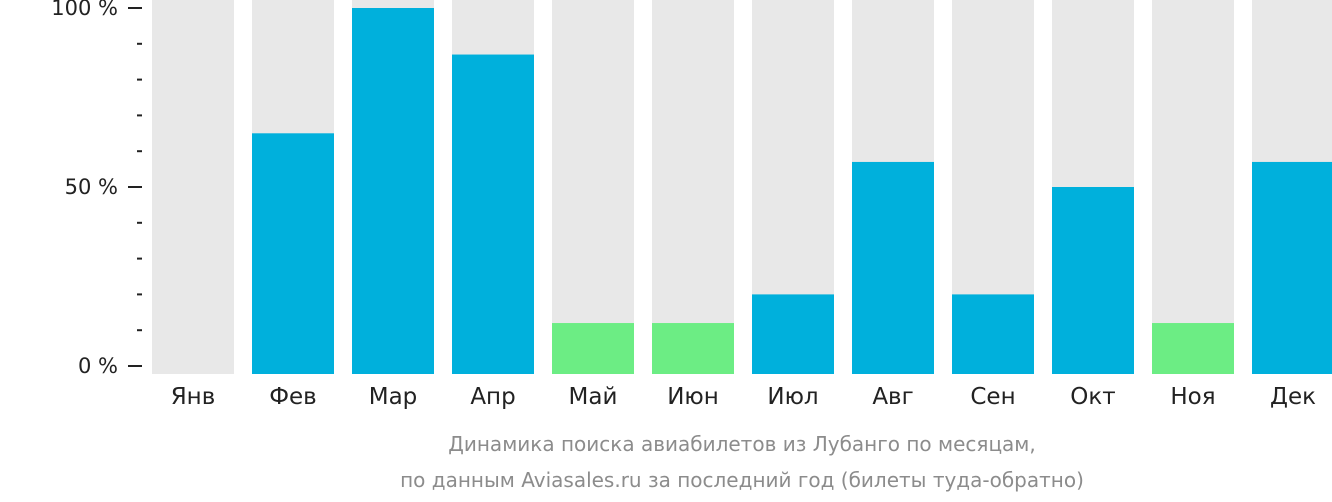  I want to click on y-axis: 0 % 50 % 100 %, so click(96, 189).